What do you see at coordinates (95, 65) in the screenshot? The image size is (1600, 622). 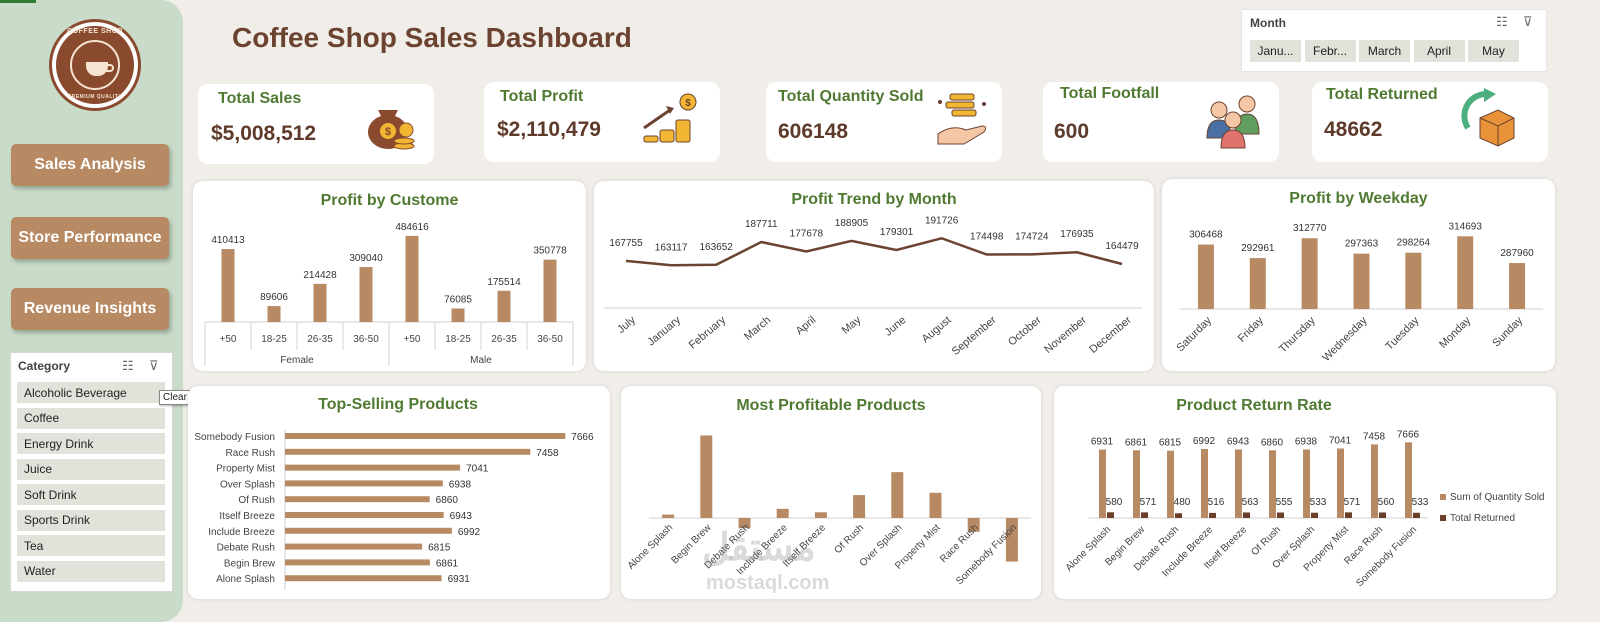 I see `logo-ring` at bounding box center [95, 65].